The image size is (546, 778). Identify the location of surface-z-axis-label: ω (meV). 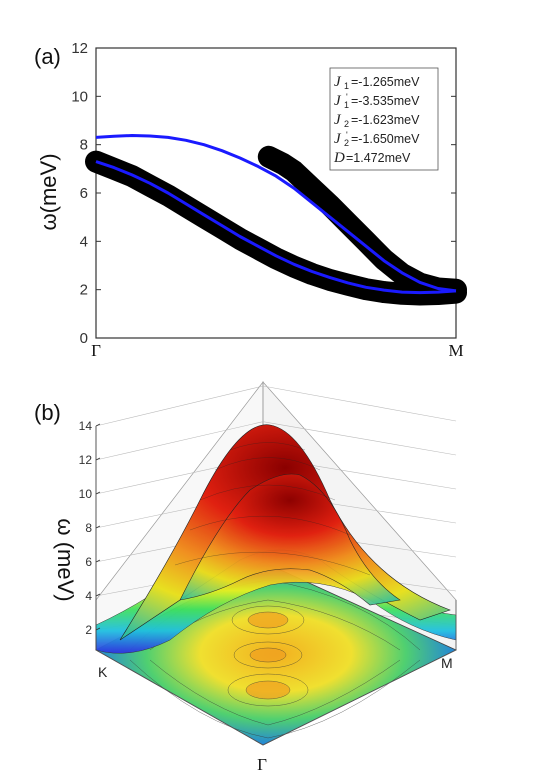
(65, 559).